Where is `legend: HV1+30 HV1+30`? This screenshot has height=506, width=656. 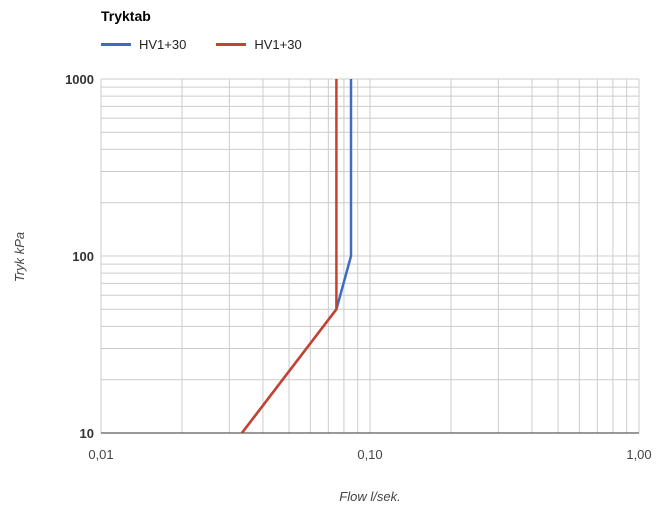 legend: HV1+30 HV1+30 is located at coordinates (216, 44).